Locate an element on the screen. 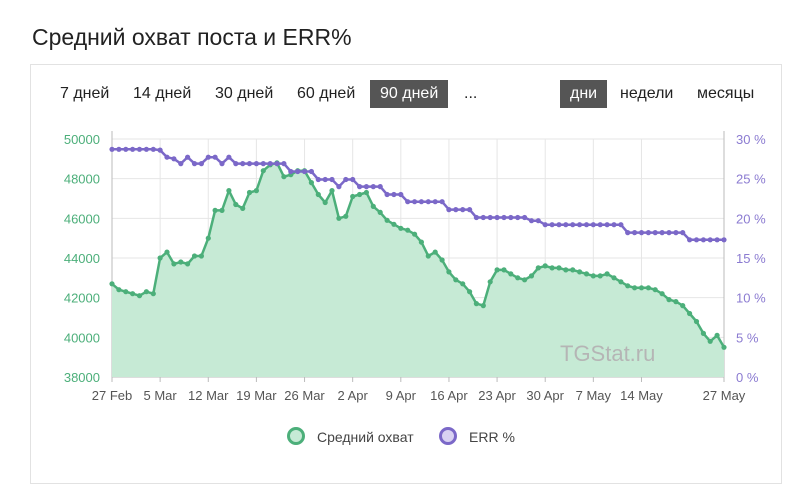 The image size is (811, 504). period-7-days-button: 7 дней is located at coordinates (85, 93).